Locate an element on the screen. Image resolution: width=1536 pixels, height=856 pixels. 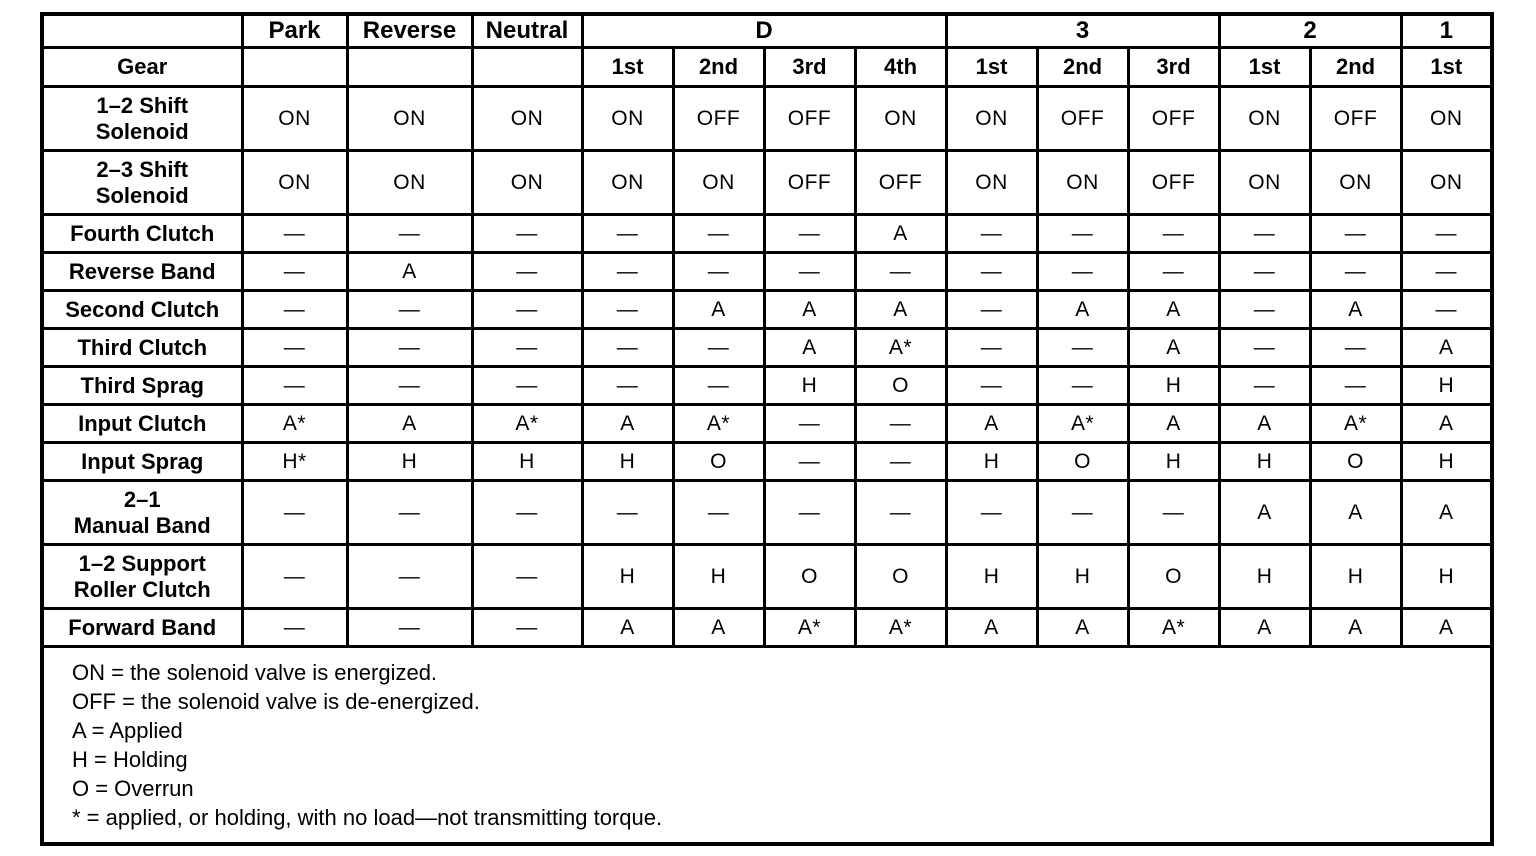
table-row: Input Clutch A* A A* A A* — — A A* A A A* A is located at coordinates (767, 423).